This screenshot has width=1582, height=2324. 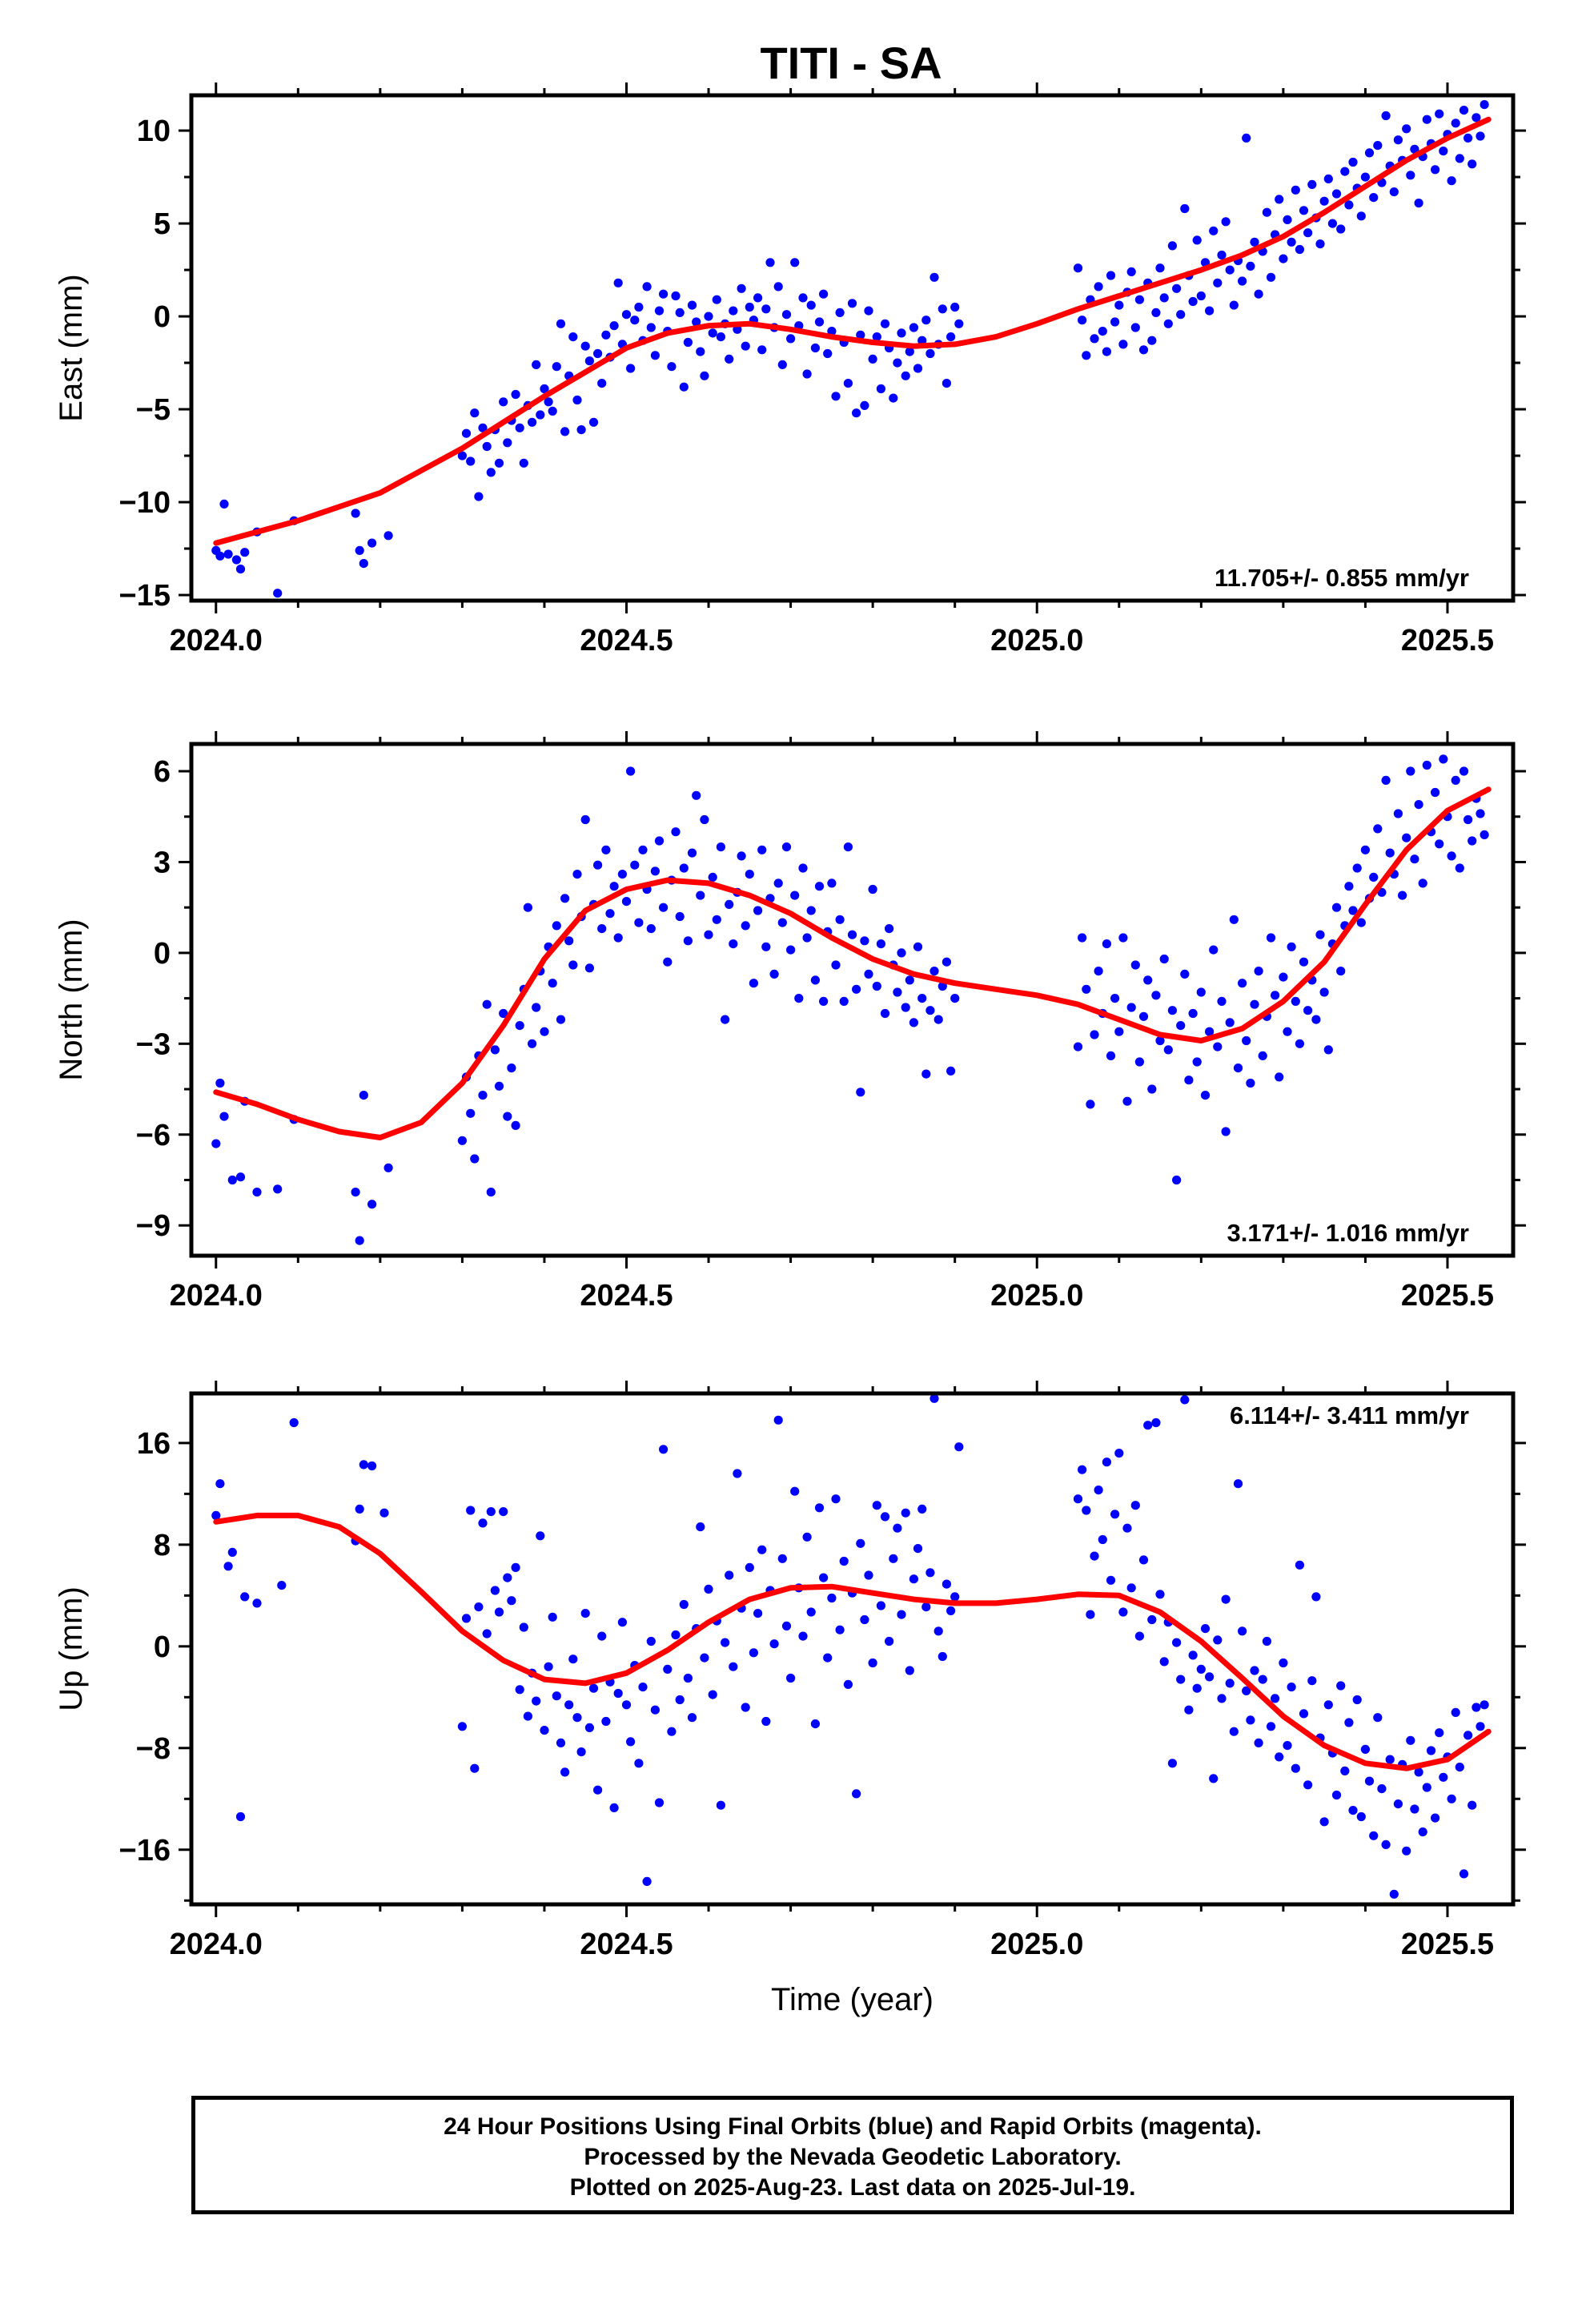 What do you see at coordinates (71, 1000) in the screenshot?
I see `y-axis-label: North (mm)` at bounding box center [71, 1000].